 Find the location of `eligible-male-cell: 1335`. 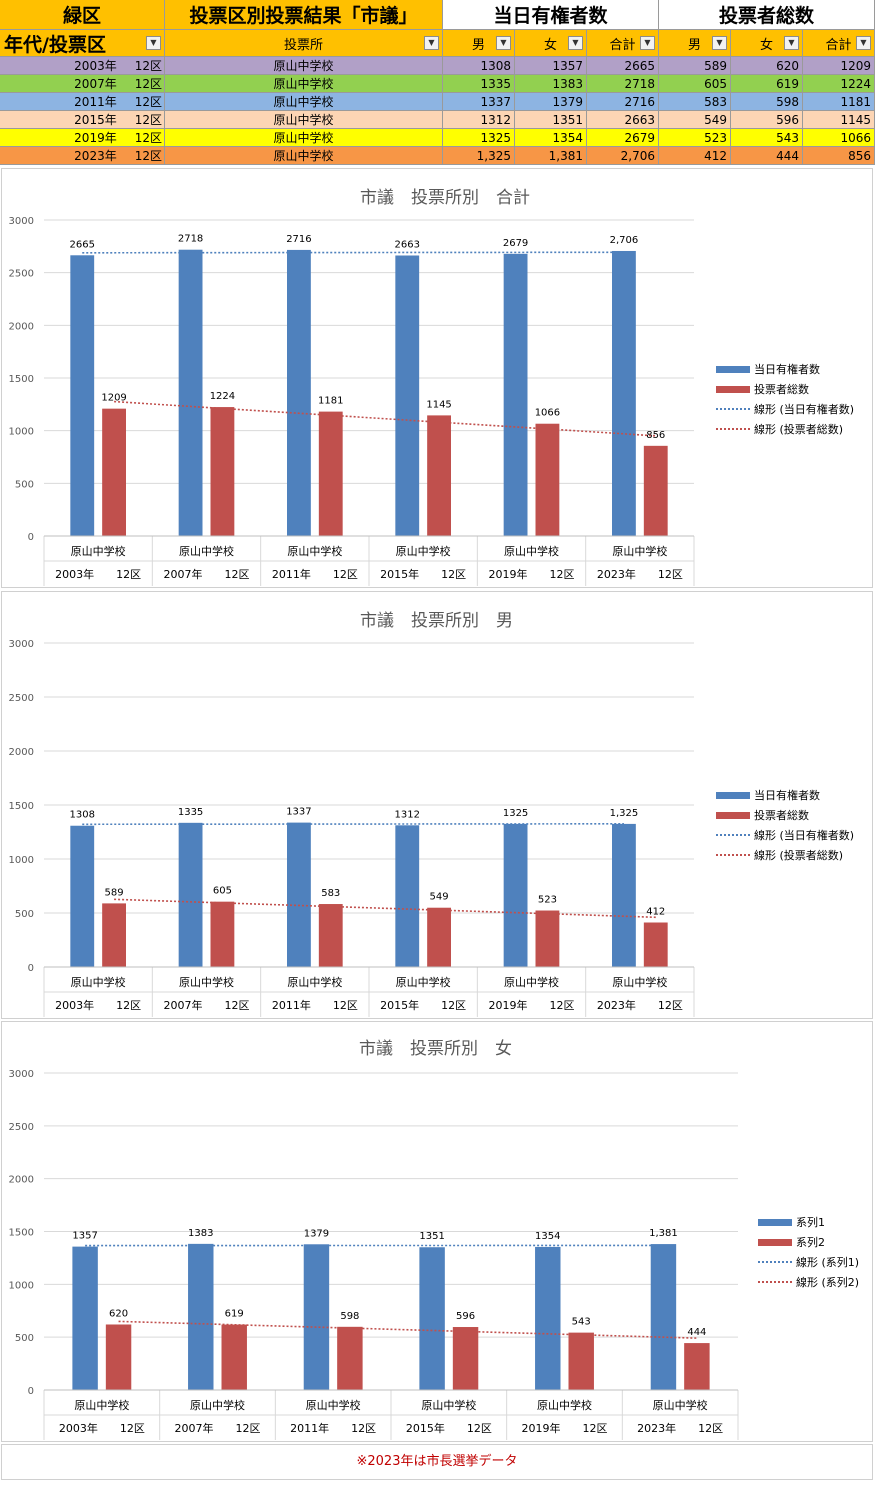

eligible-male-cell: 1335 is located at coordinates (479, 84).